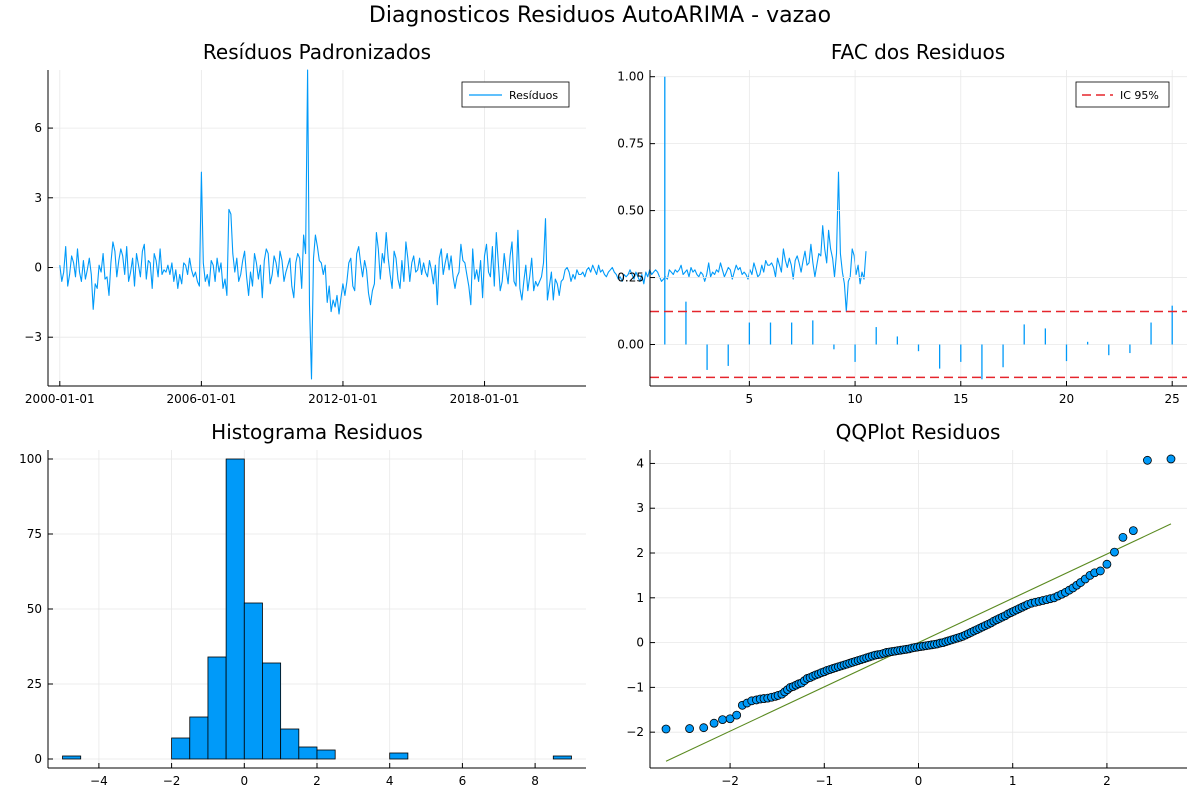  Describe the element at coordinates (463, 781) in the screenshot. I see `histogram-x-tick-label: 6` at that location.